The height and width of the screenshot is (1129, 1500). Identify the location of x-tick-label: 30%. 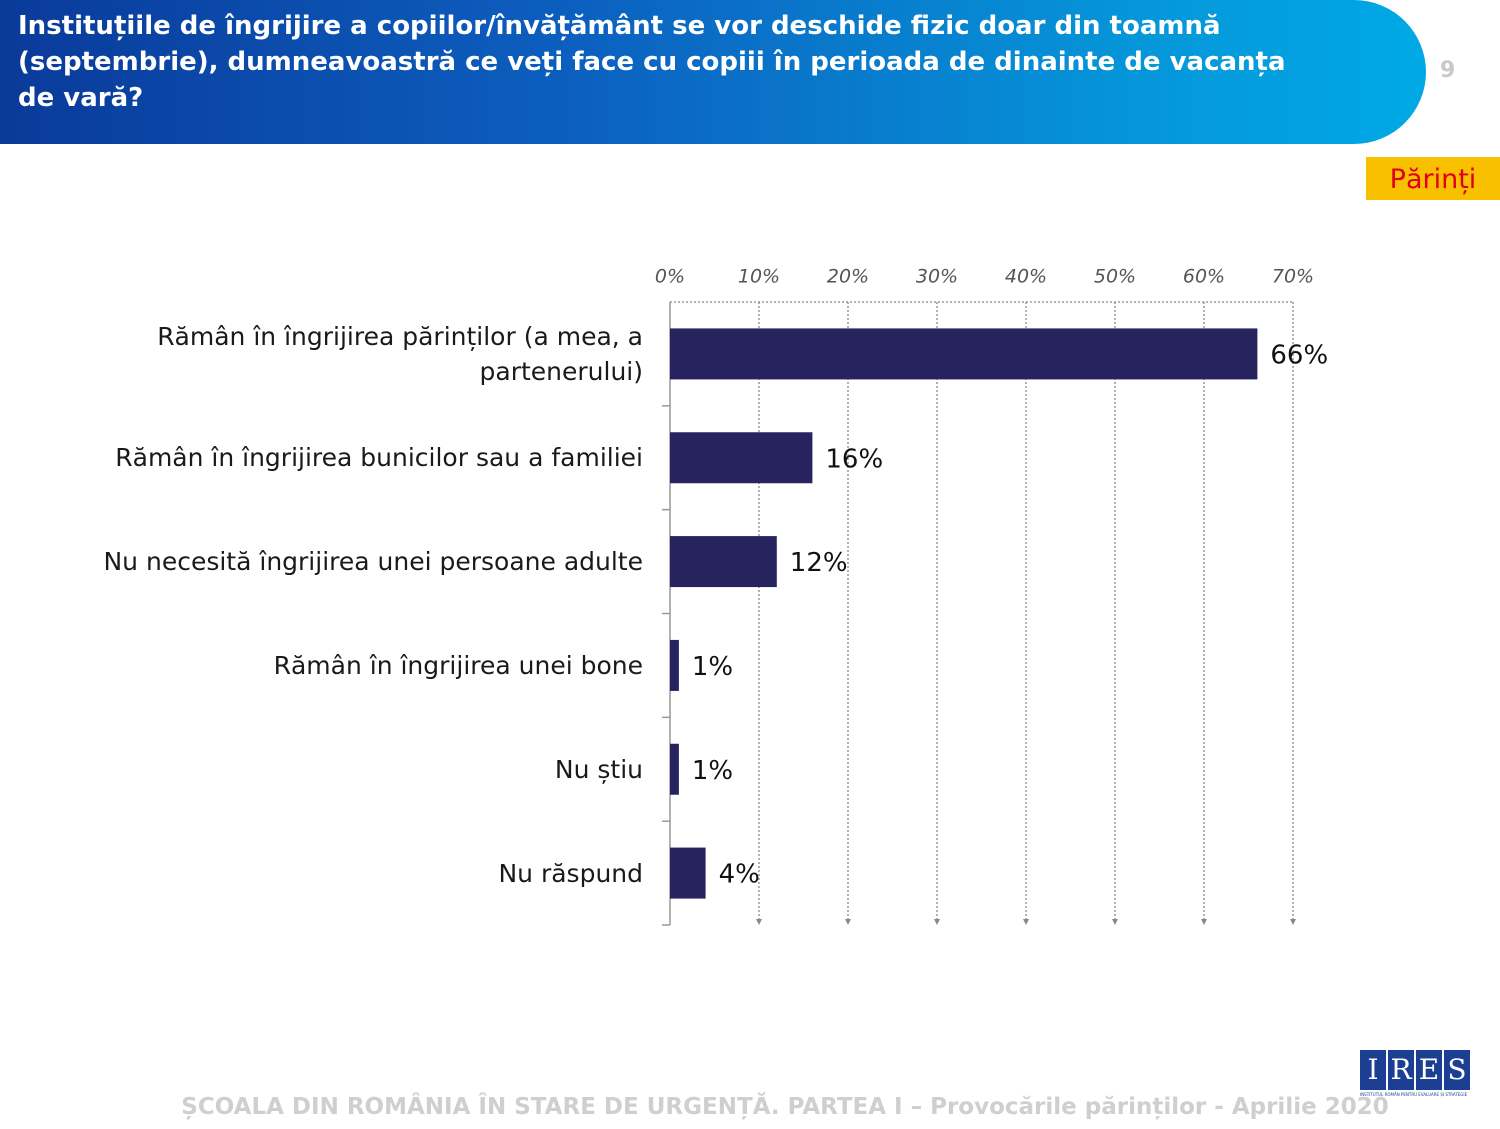
(937, 277).